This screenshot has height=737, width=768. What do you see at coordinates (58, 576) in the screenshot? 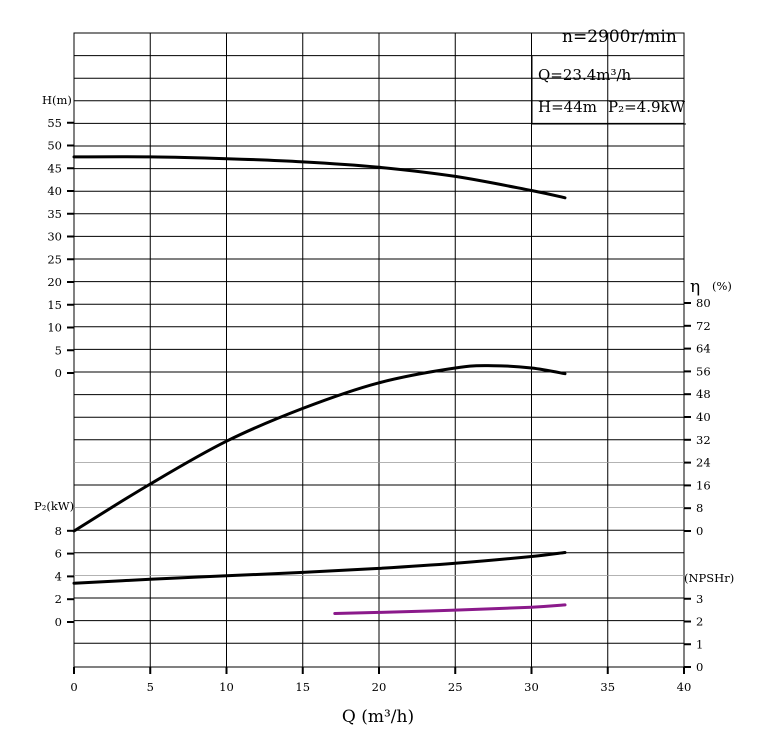
I see `power-axis-tick-label: 4` at bounding box center [58, 576].